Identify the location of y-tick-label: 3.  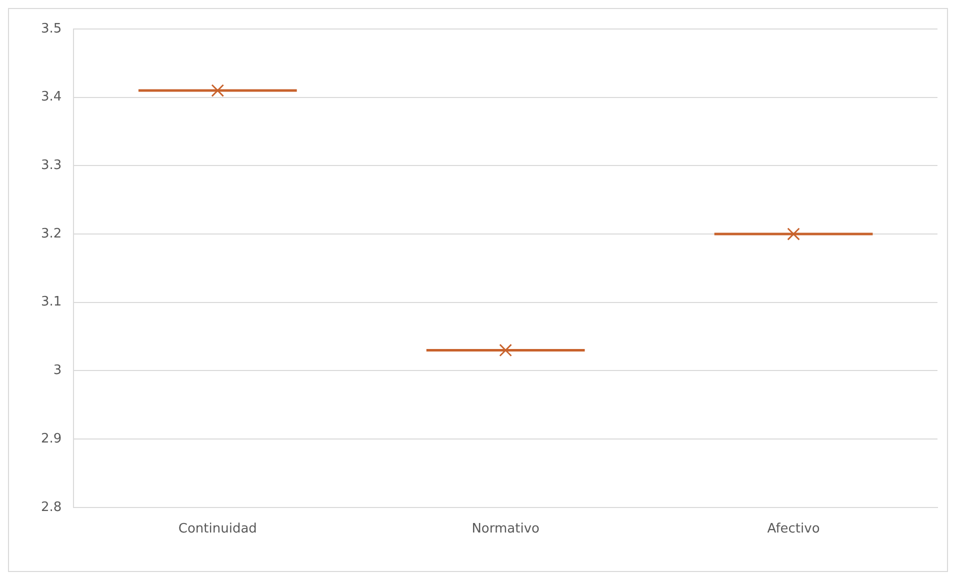
(57, 370).